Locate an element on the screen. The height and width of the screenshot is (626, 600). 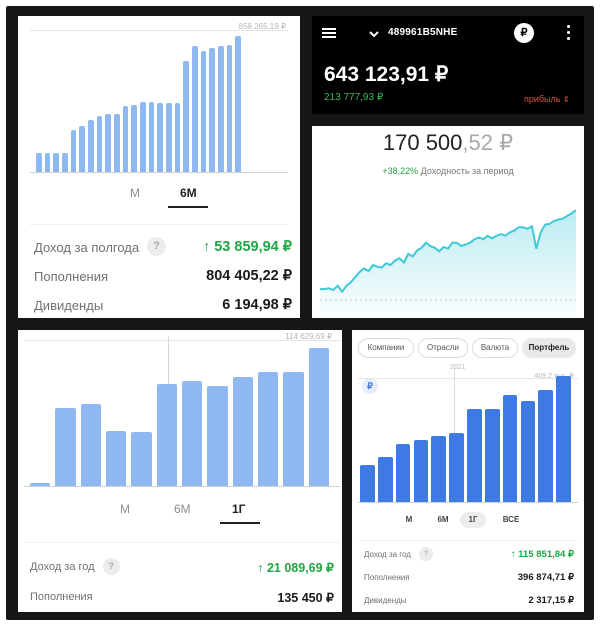
stat-value: ↑ 115 851,84 ₽ is located at coordinates (542, 554).